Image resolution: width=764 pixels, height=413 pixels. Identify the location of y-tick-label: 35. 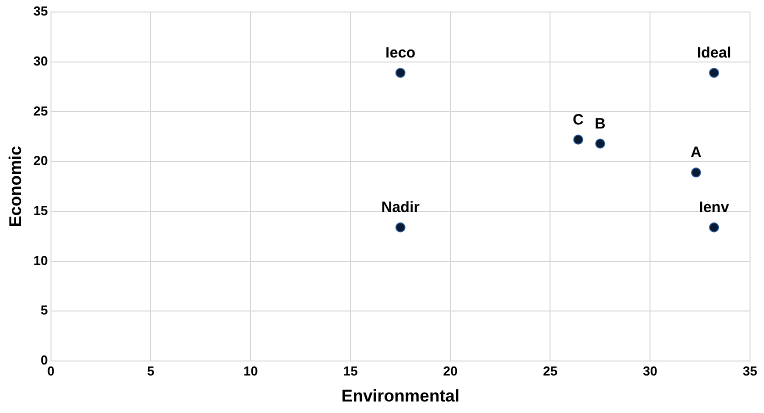
(40, 11).